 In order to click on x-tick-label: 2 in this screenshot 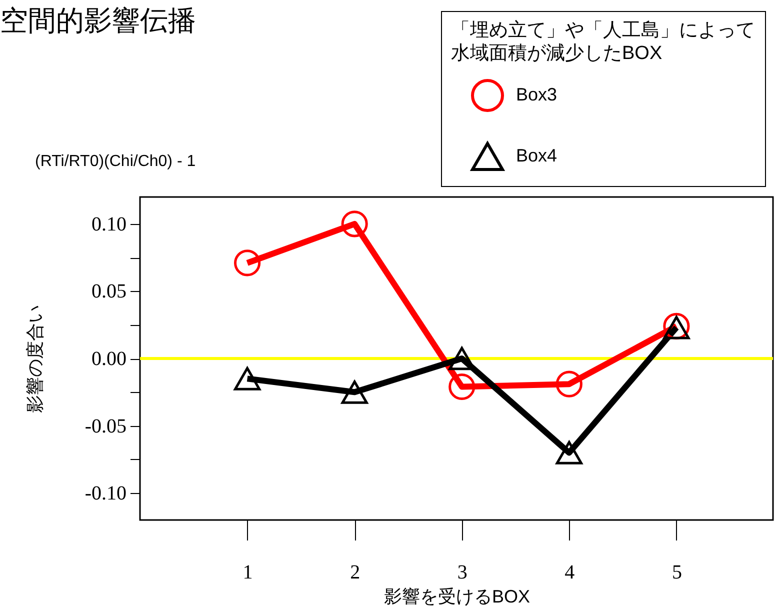, I will do `click(355, 573)`.